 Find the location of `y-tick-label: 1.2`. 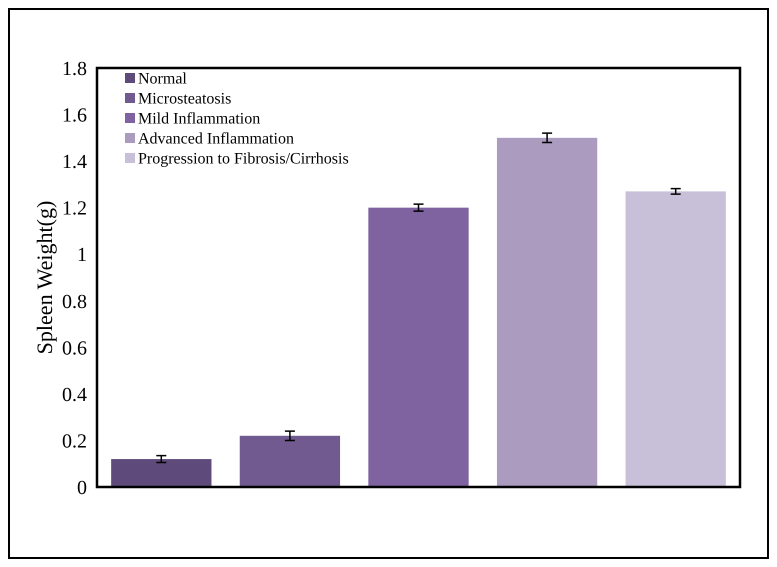

y-tick-label: 1.2 is located at coordinates (74, 209).